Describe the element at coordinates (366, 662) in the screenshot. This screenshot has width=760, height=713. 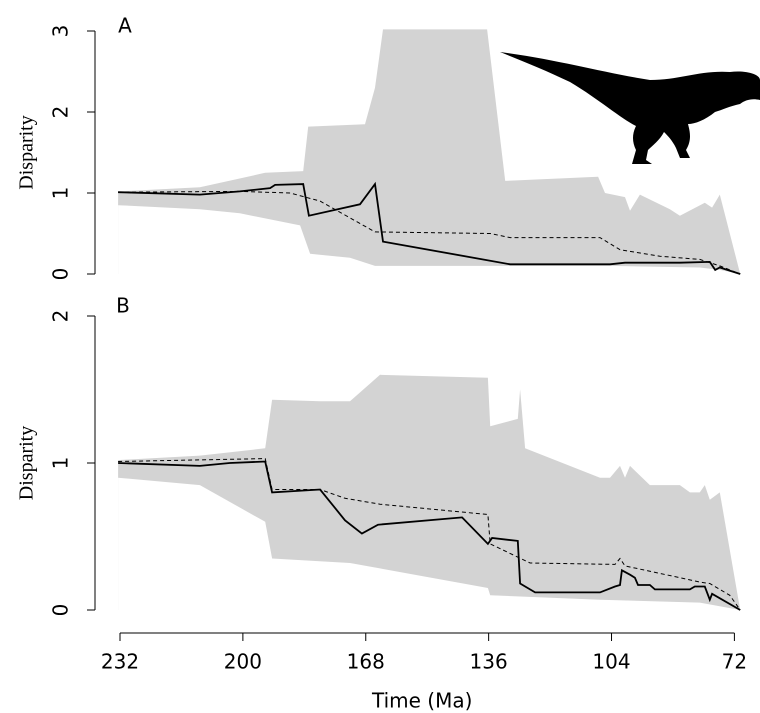
I see `x-tick-label: 168` at that location.